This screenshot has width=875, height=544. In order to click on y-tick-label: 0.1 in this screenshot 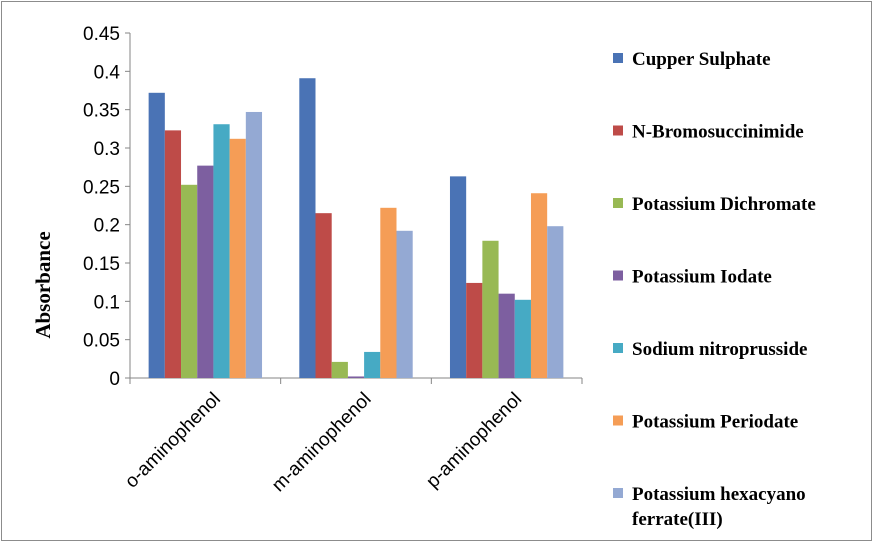, I will do `click(107, 302)`.